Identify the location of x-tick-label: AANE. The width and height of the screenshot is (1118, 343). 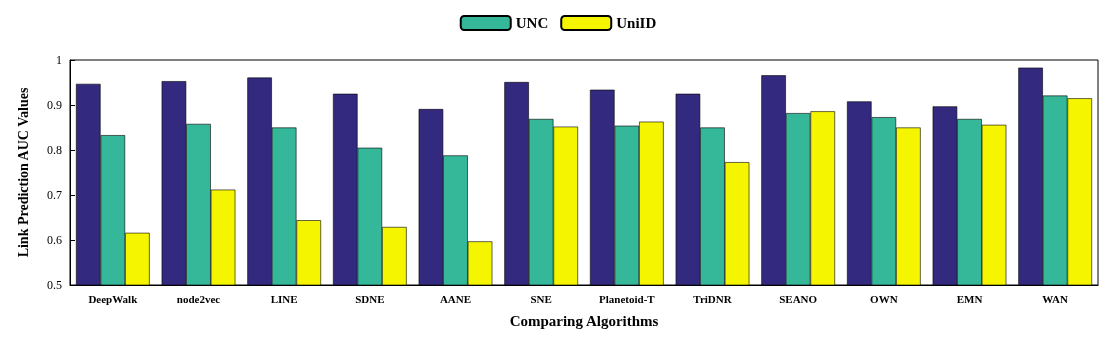
(455, 298).